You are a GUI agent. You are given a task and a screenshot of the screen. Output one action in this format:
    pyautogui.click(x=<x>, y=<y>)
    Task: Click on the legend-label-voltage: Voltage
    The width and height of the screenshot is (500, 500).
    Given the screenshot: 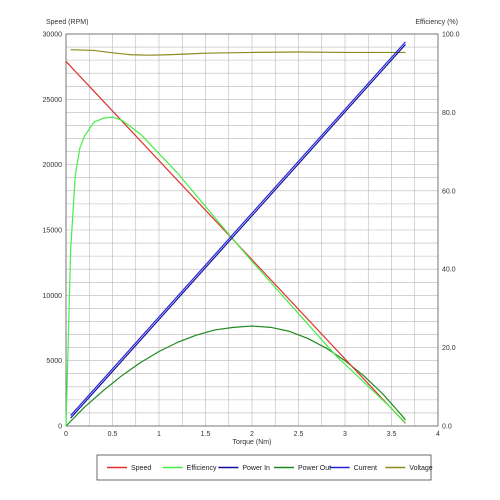 What is the action you would take?
    pyautogui.click(x=420, y=468)
    